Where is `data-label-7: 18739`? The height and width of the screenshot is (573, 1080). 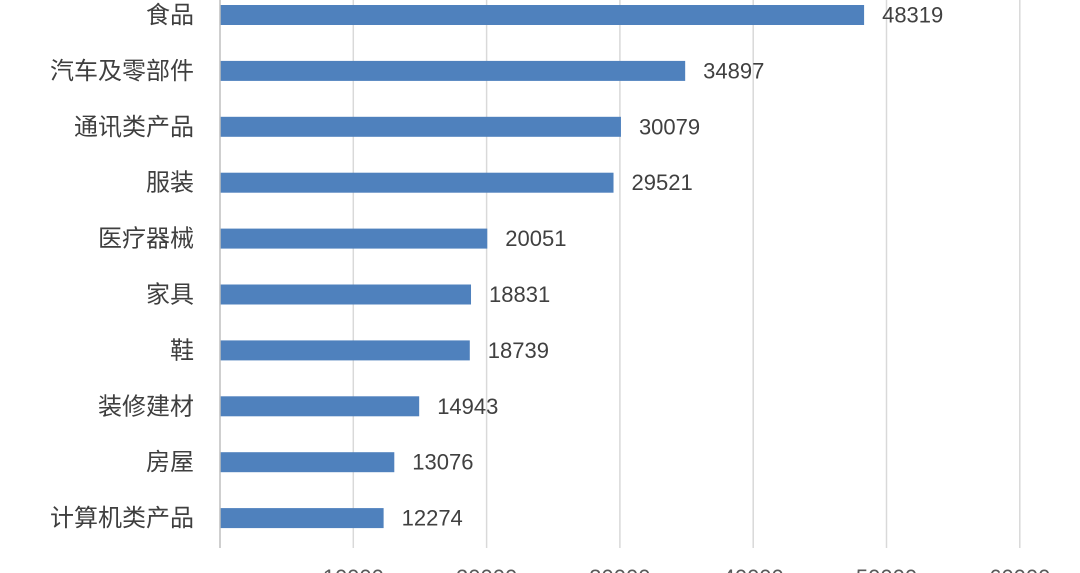
data-label-7: 18739 is located at coordinates (518, 350).